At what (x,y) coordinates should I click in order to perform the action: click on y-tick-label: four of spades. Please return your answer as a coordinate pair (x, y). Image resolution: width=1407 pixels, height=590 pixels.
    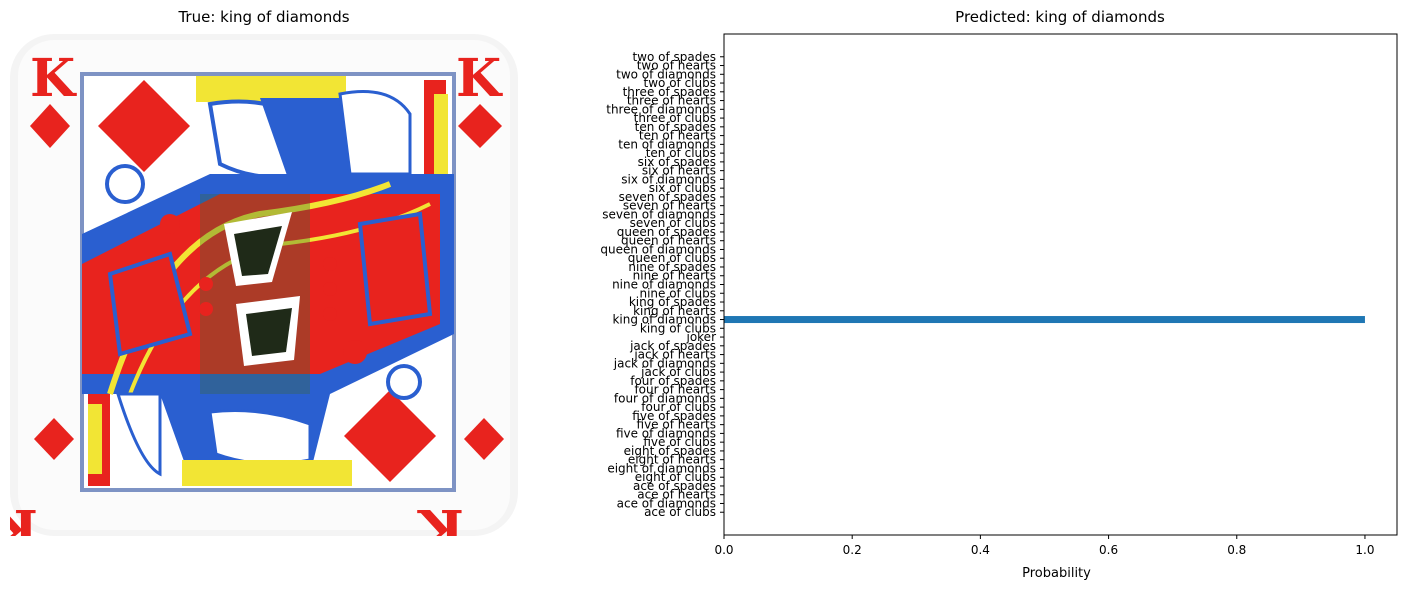
    Looking at the image, I should click on (673, 381).